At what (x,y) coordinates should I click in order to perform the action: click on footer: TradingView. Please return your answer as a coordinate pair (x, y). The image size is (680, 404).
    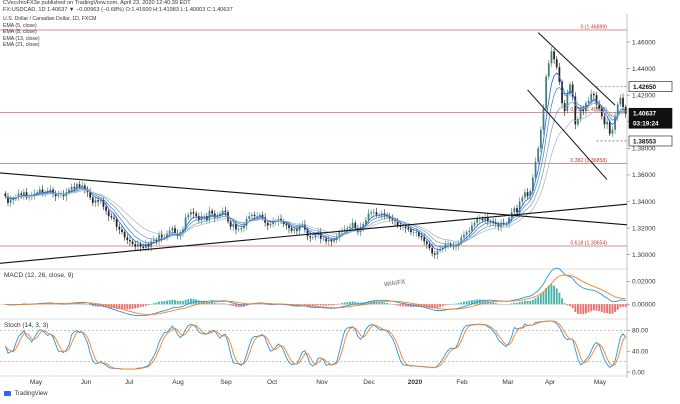
    Looking at the image, I should click on (26, 394).